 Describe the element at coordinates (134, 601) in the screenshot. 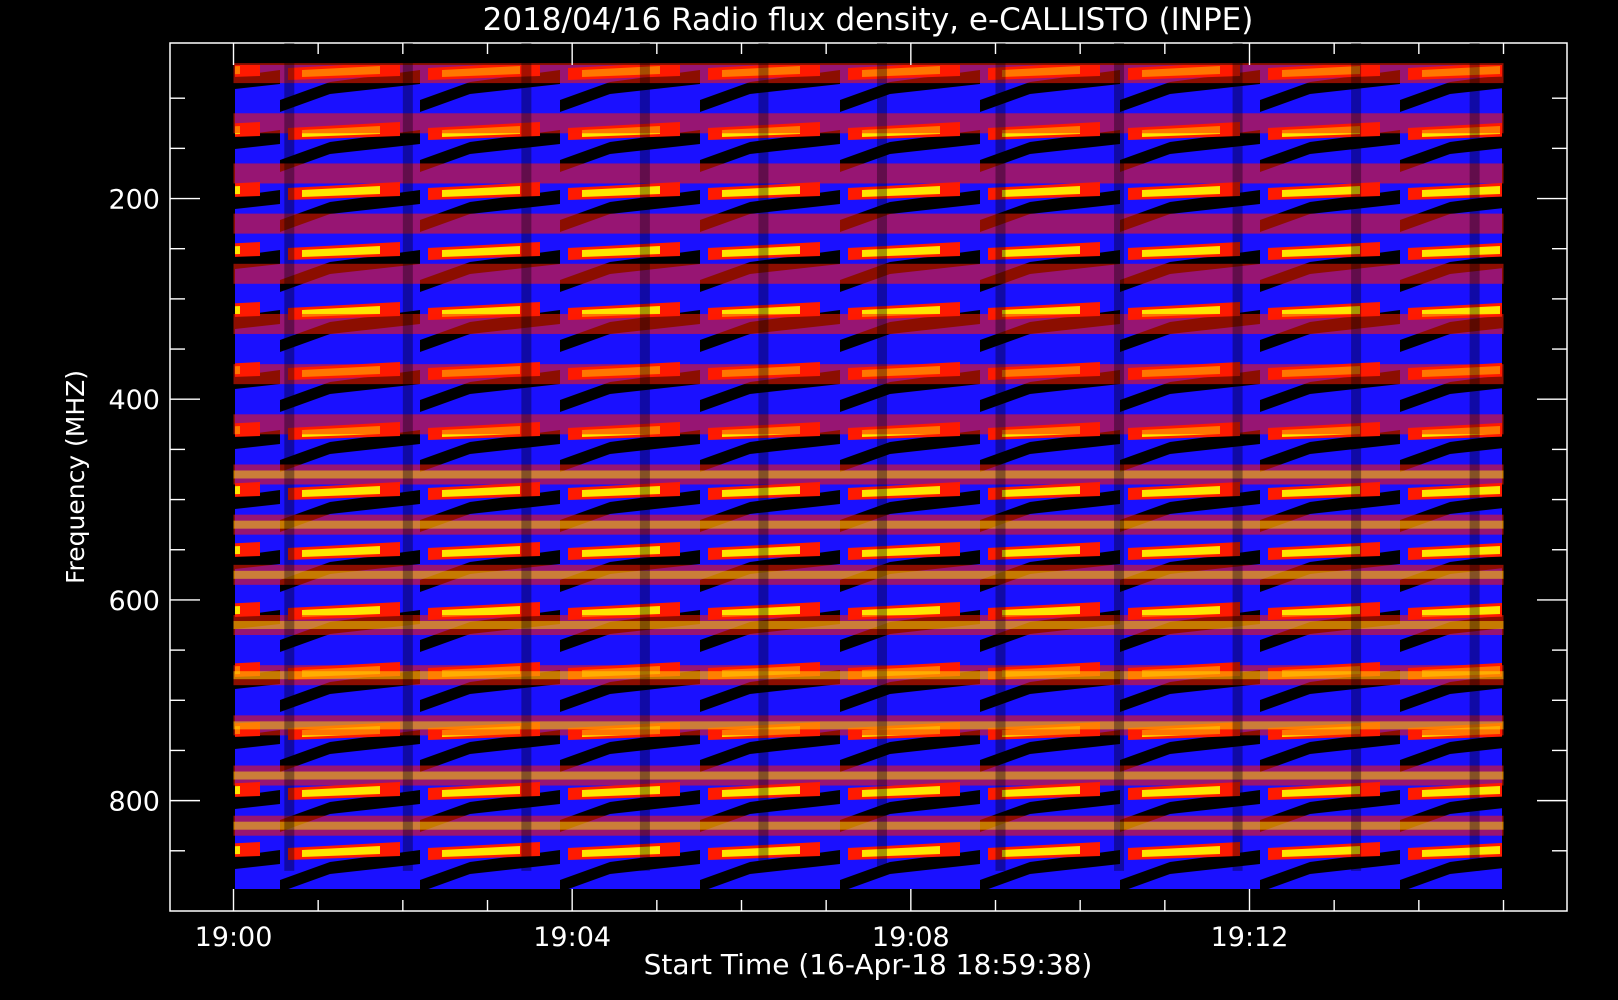

I see `y-tick-label: 600` at that location.